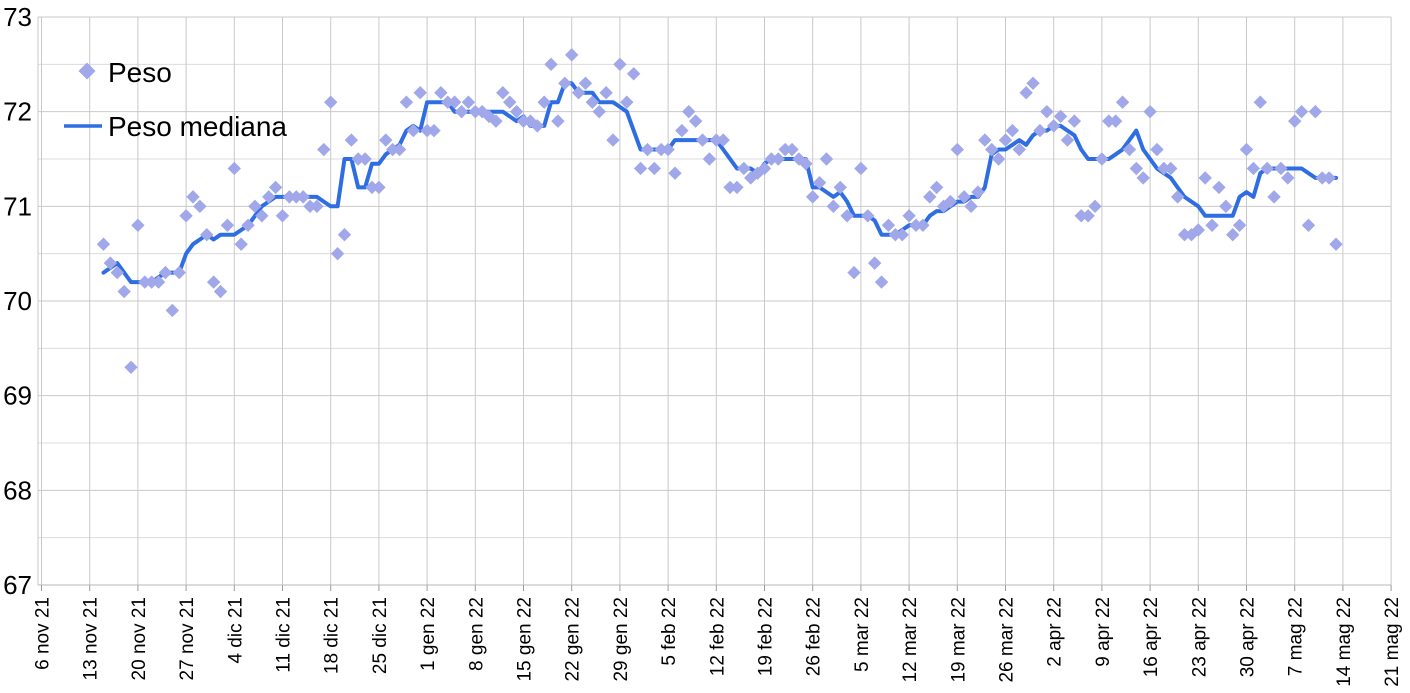 Image resolution: width=1410 pixels, height=693 pixels. Describe the element at coordinates (1248, 637) in the screenshot. I see `x-tick-label: 30 apr 22` at that location.